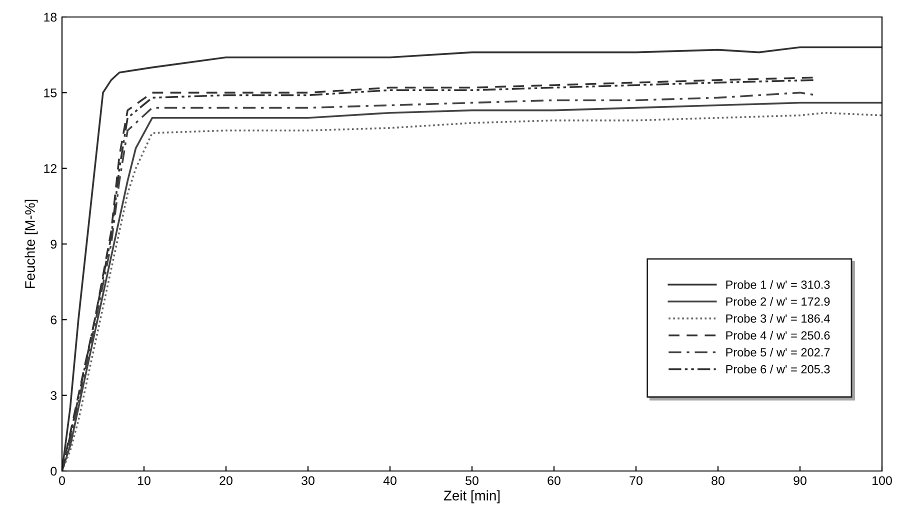 This screenshot has width=897, height=516. I want to click on y-axis-title: Feuchte [M-%], so click(31, 244).